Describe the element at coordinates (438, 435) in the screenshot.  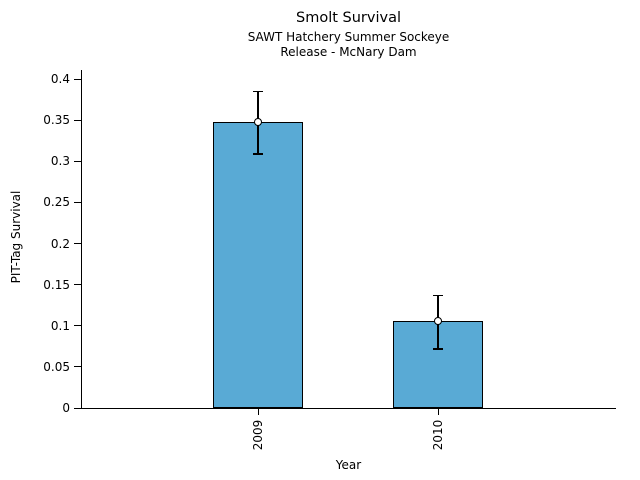
I see `x-tick-label: 2010` at that location.